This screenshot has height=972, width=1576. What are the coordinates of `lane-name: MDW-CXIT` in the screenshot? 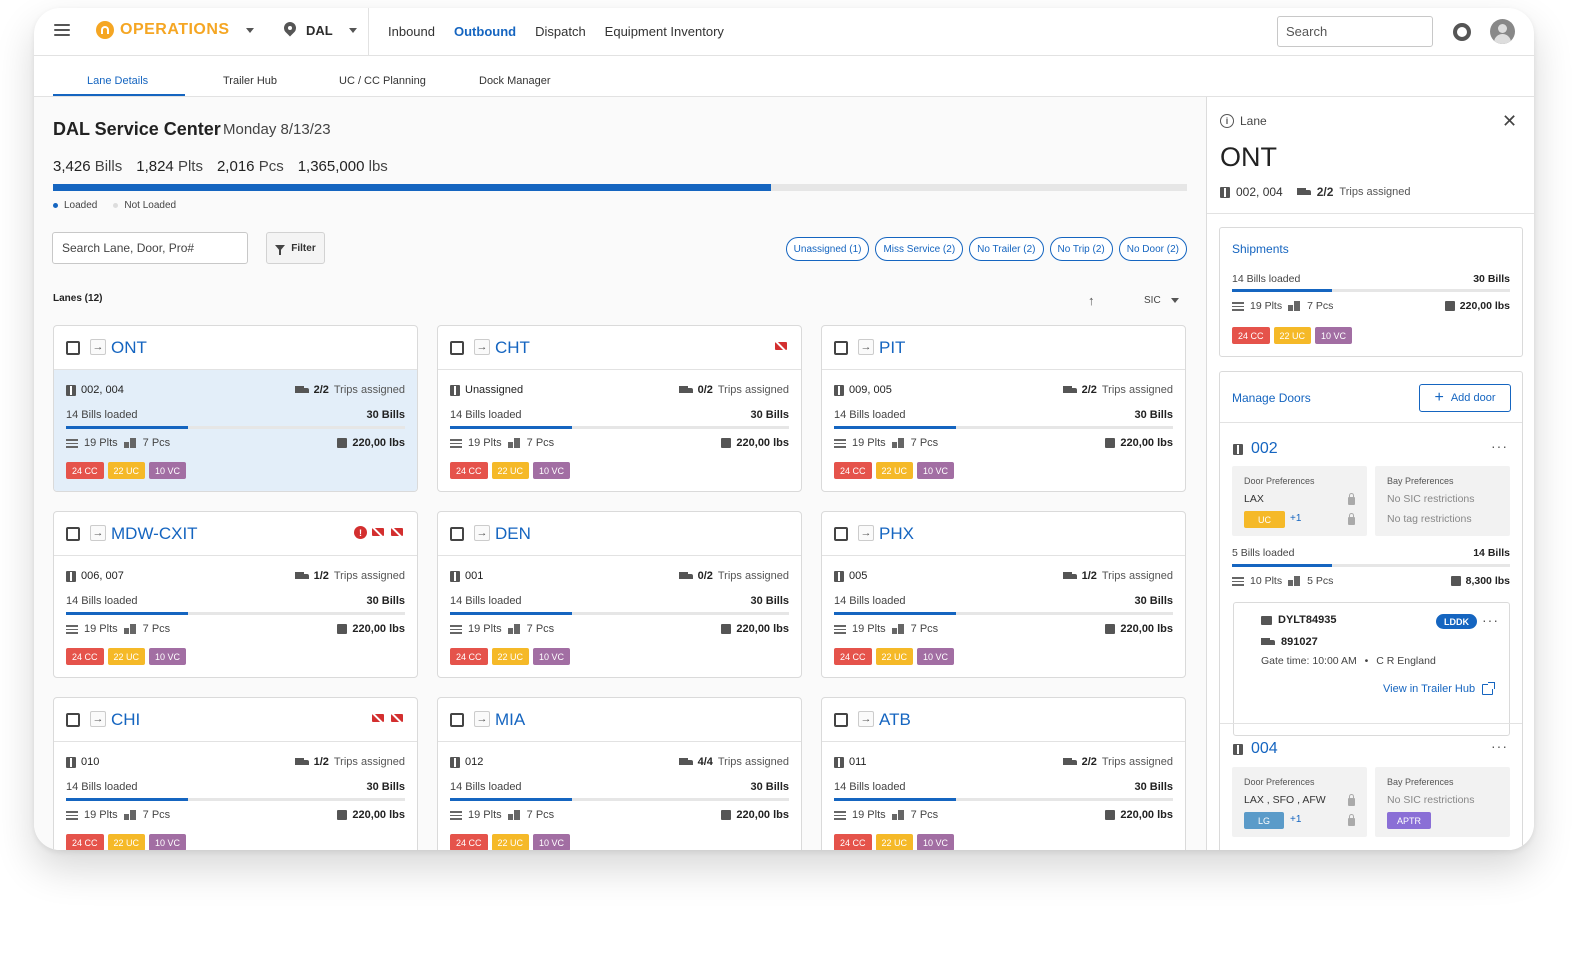 It's located at (154, 533).